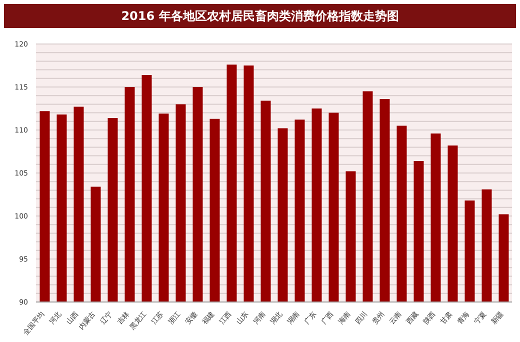  Describe the element at coordinates (260, 16) in the screenshot. I see `chart-title: 2016 年各地区农村居民畜肉类消费价格指数走势图` at that location.